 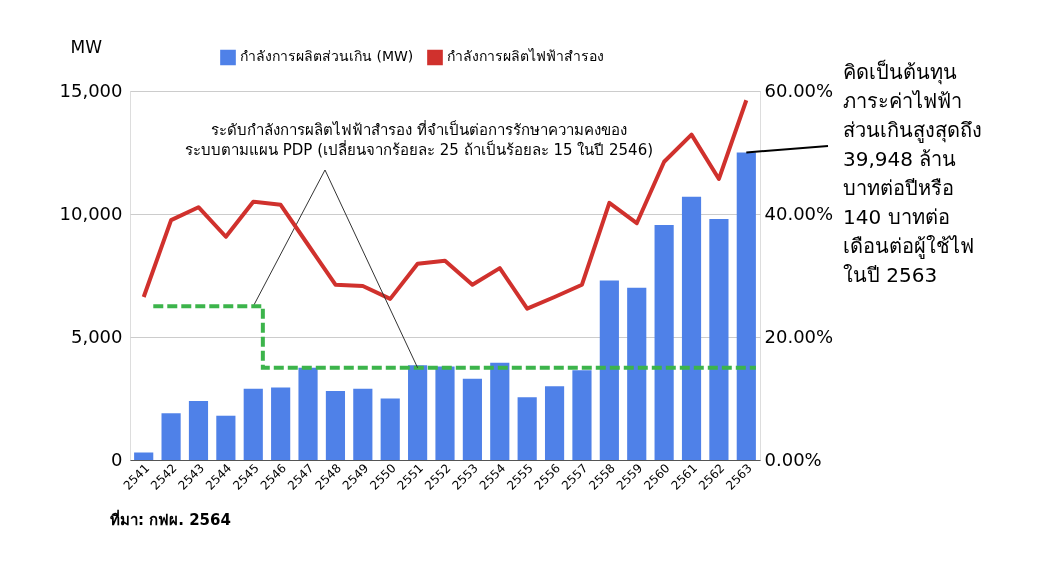 What do you see at coordinates (170, 519) in the screenshot?
I see `text: ที่มา: กฟผ. 2564` at bounding box center [170, 519].